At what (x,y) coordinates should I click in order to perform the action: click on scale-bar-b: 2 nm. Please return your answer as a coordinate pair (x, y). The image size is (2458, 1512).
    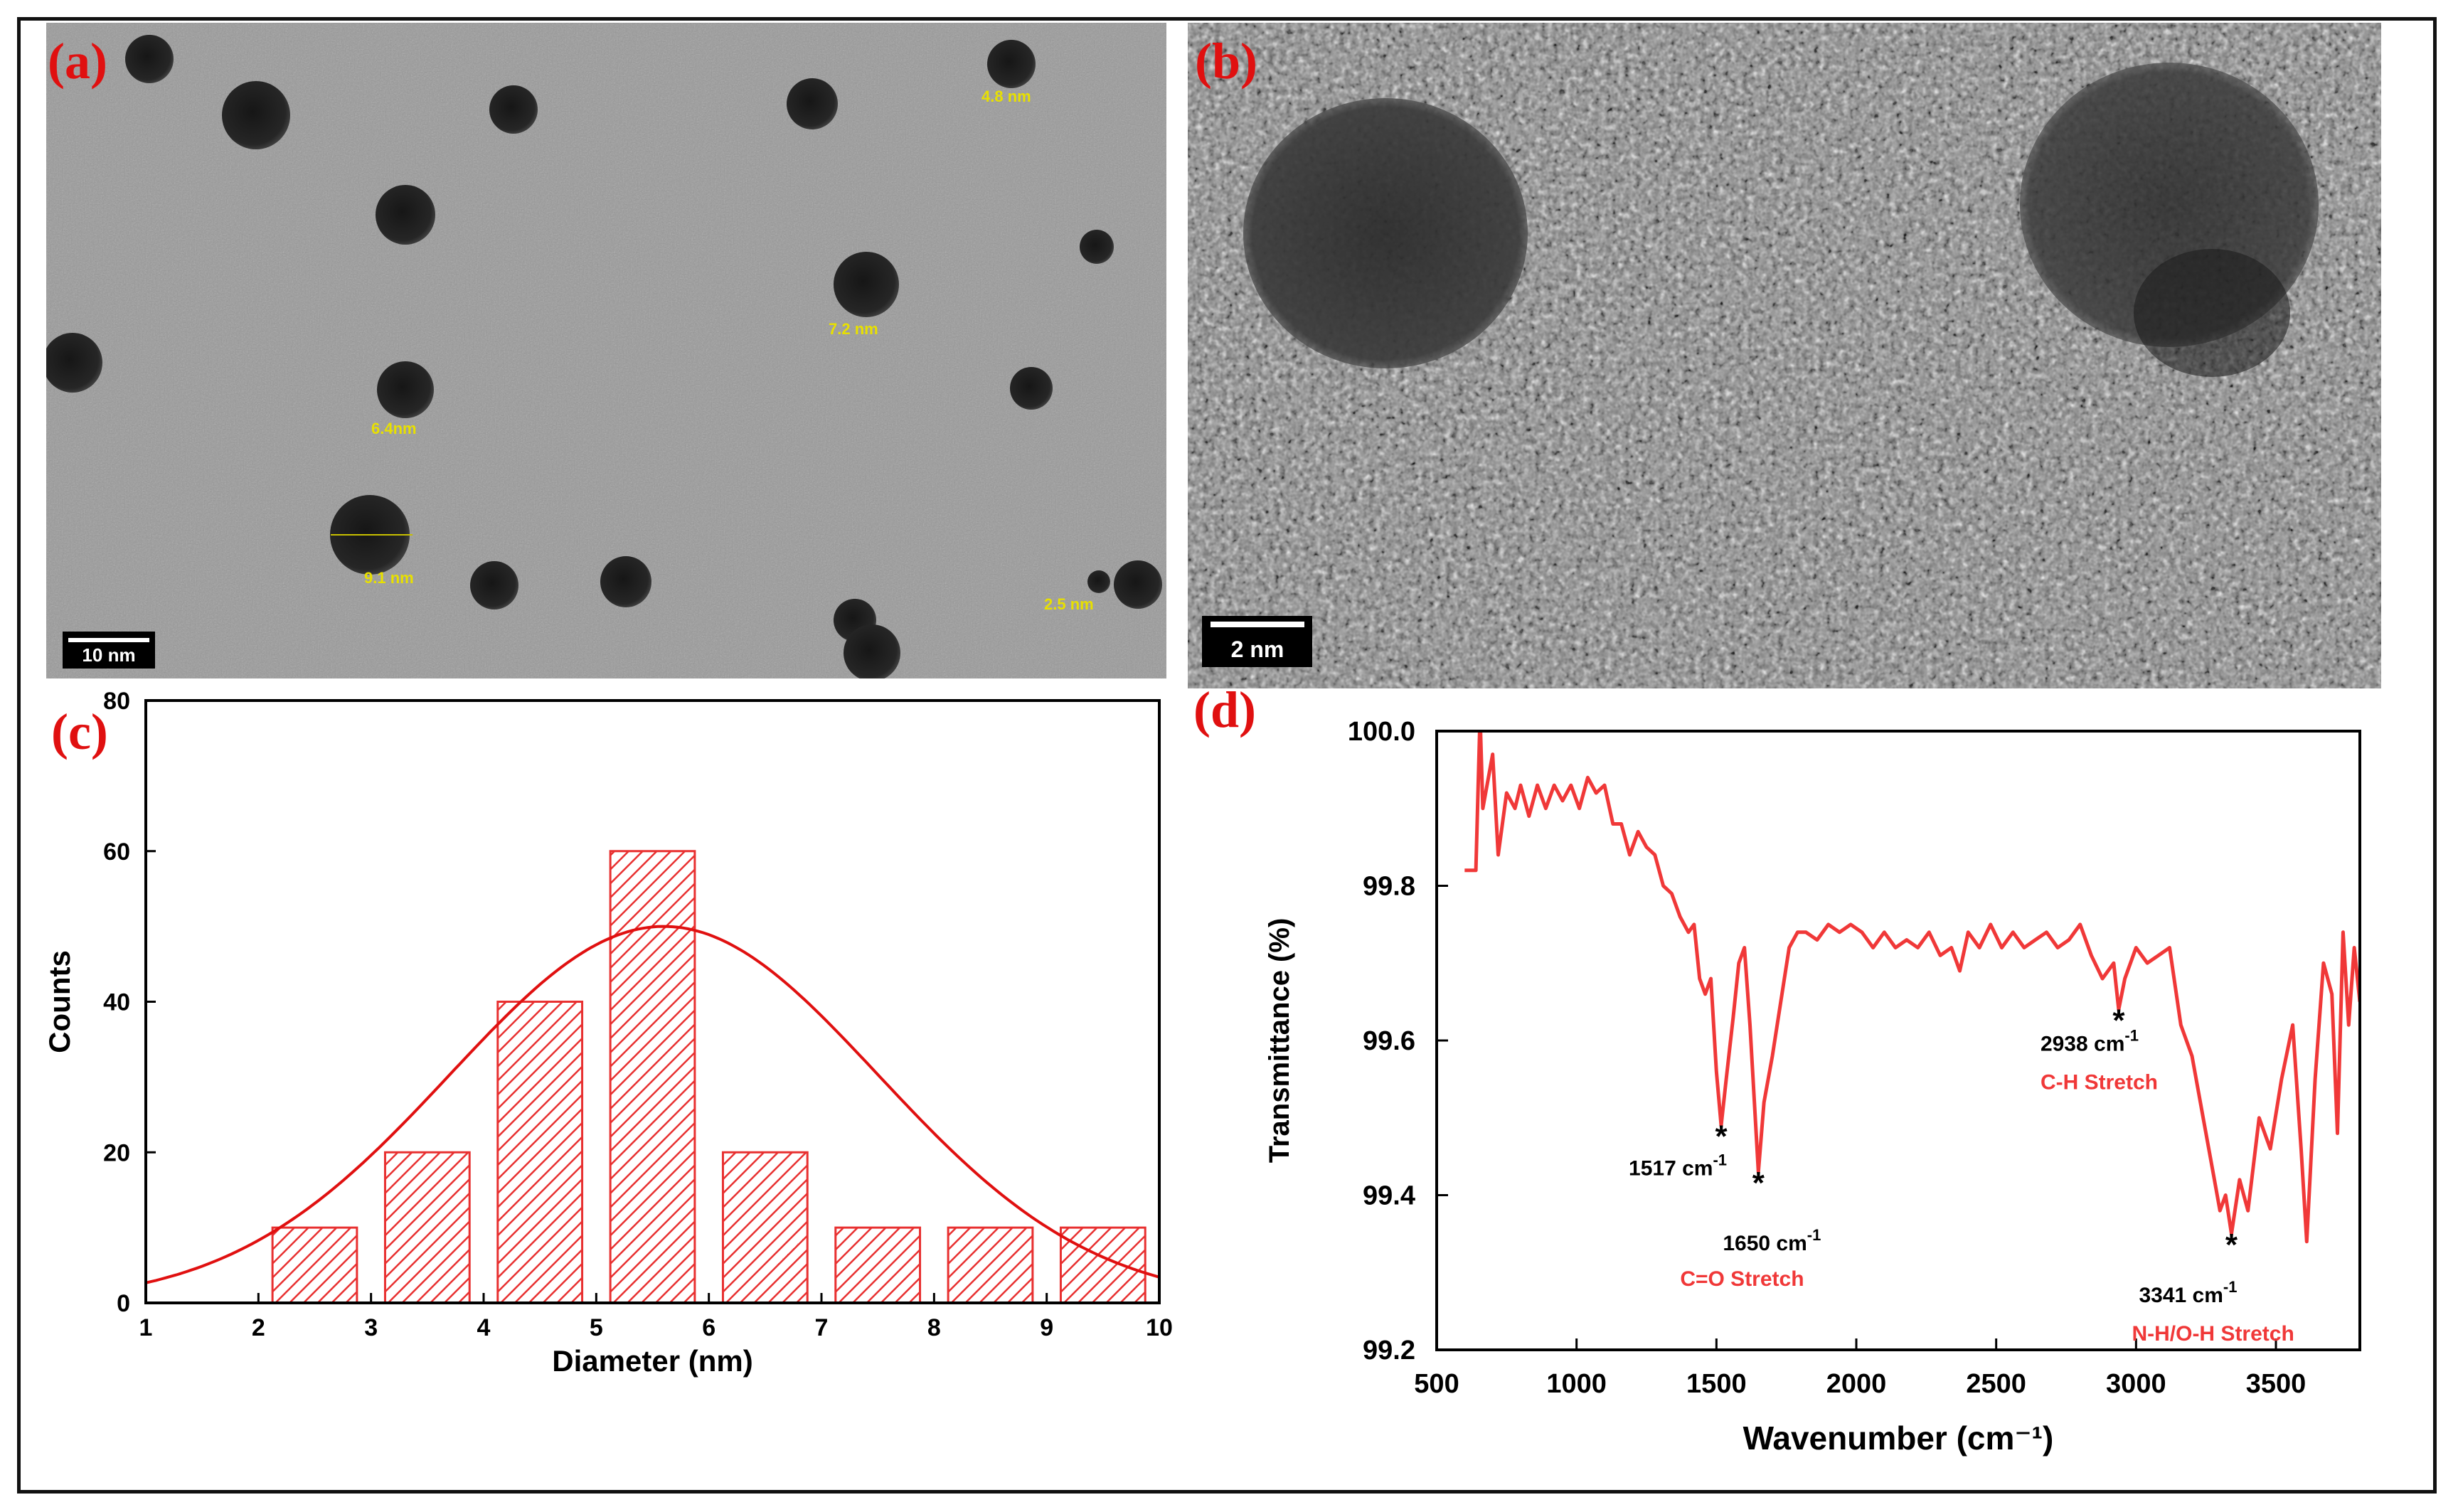
    Looking at the image, I should click on (1257, 641).